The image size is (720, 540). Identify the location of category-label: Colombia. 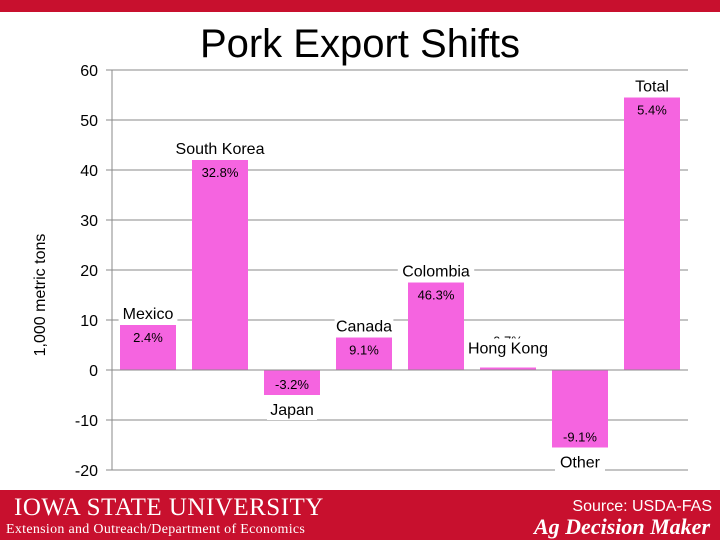
(436, 272).